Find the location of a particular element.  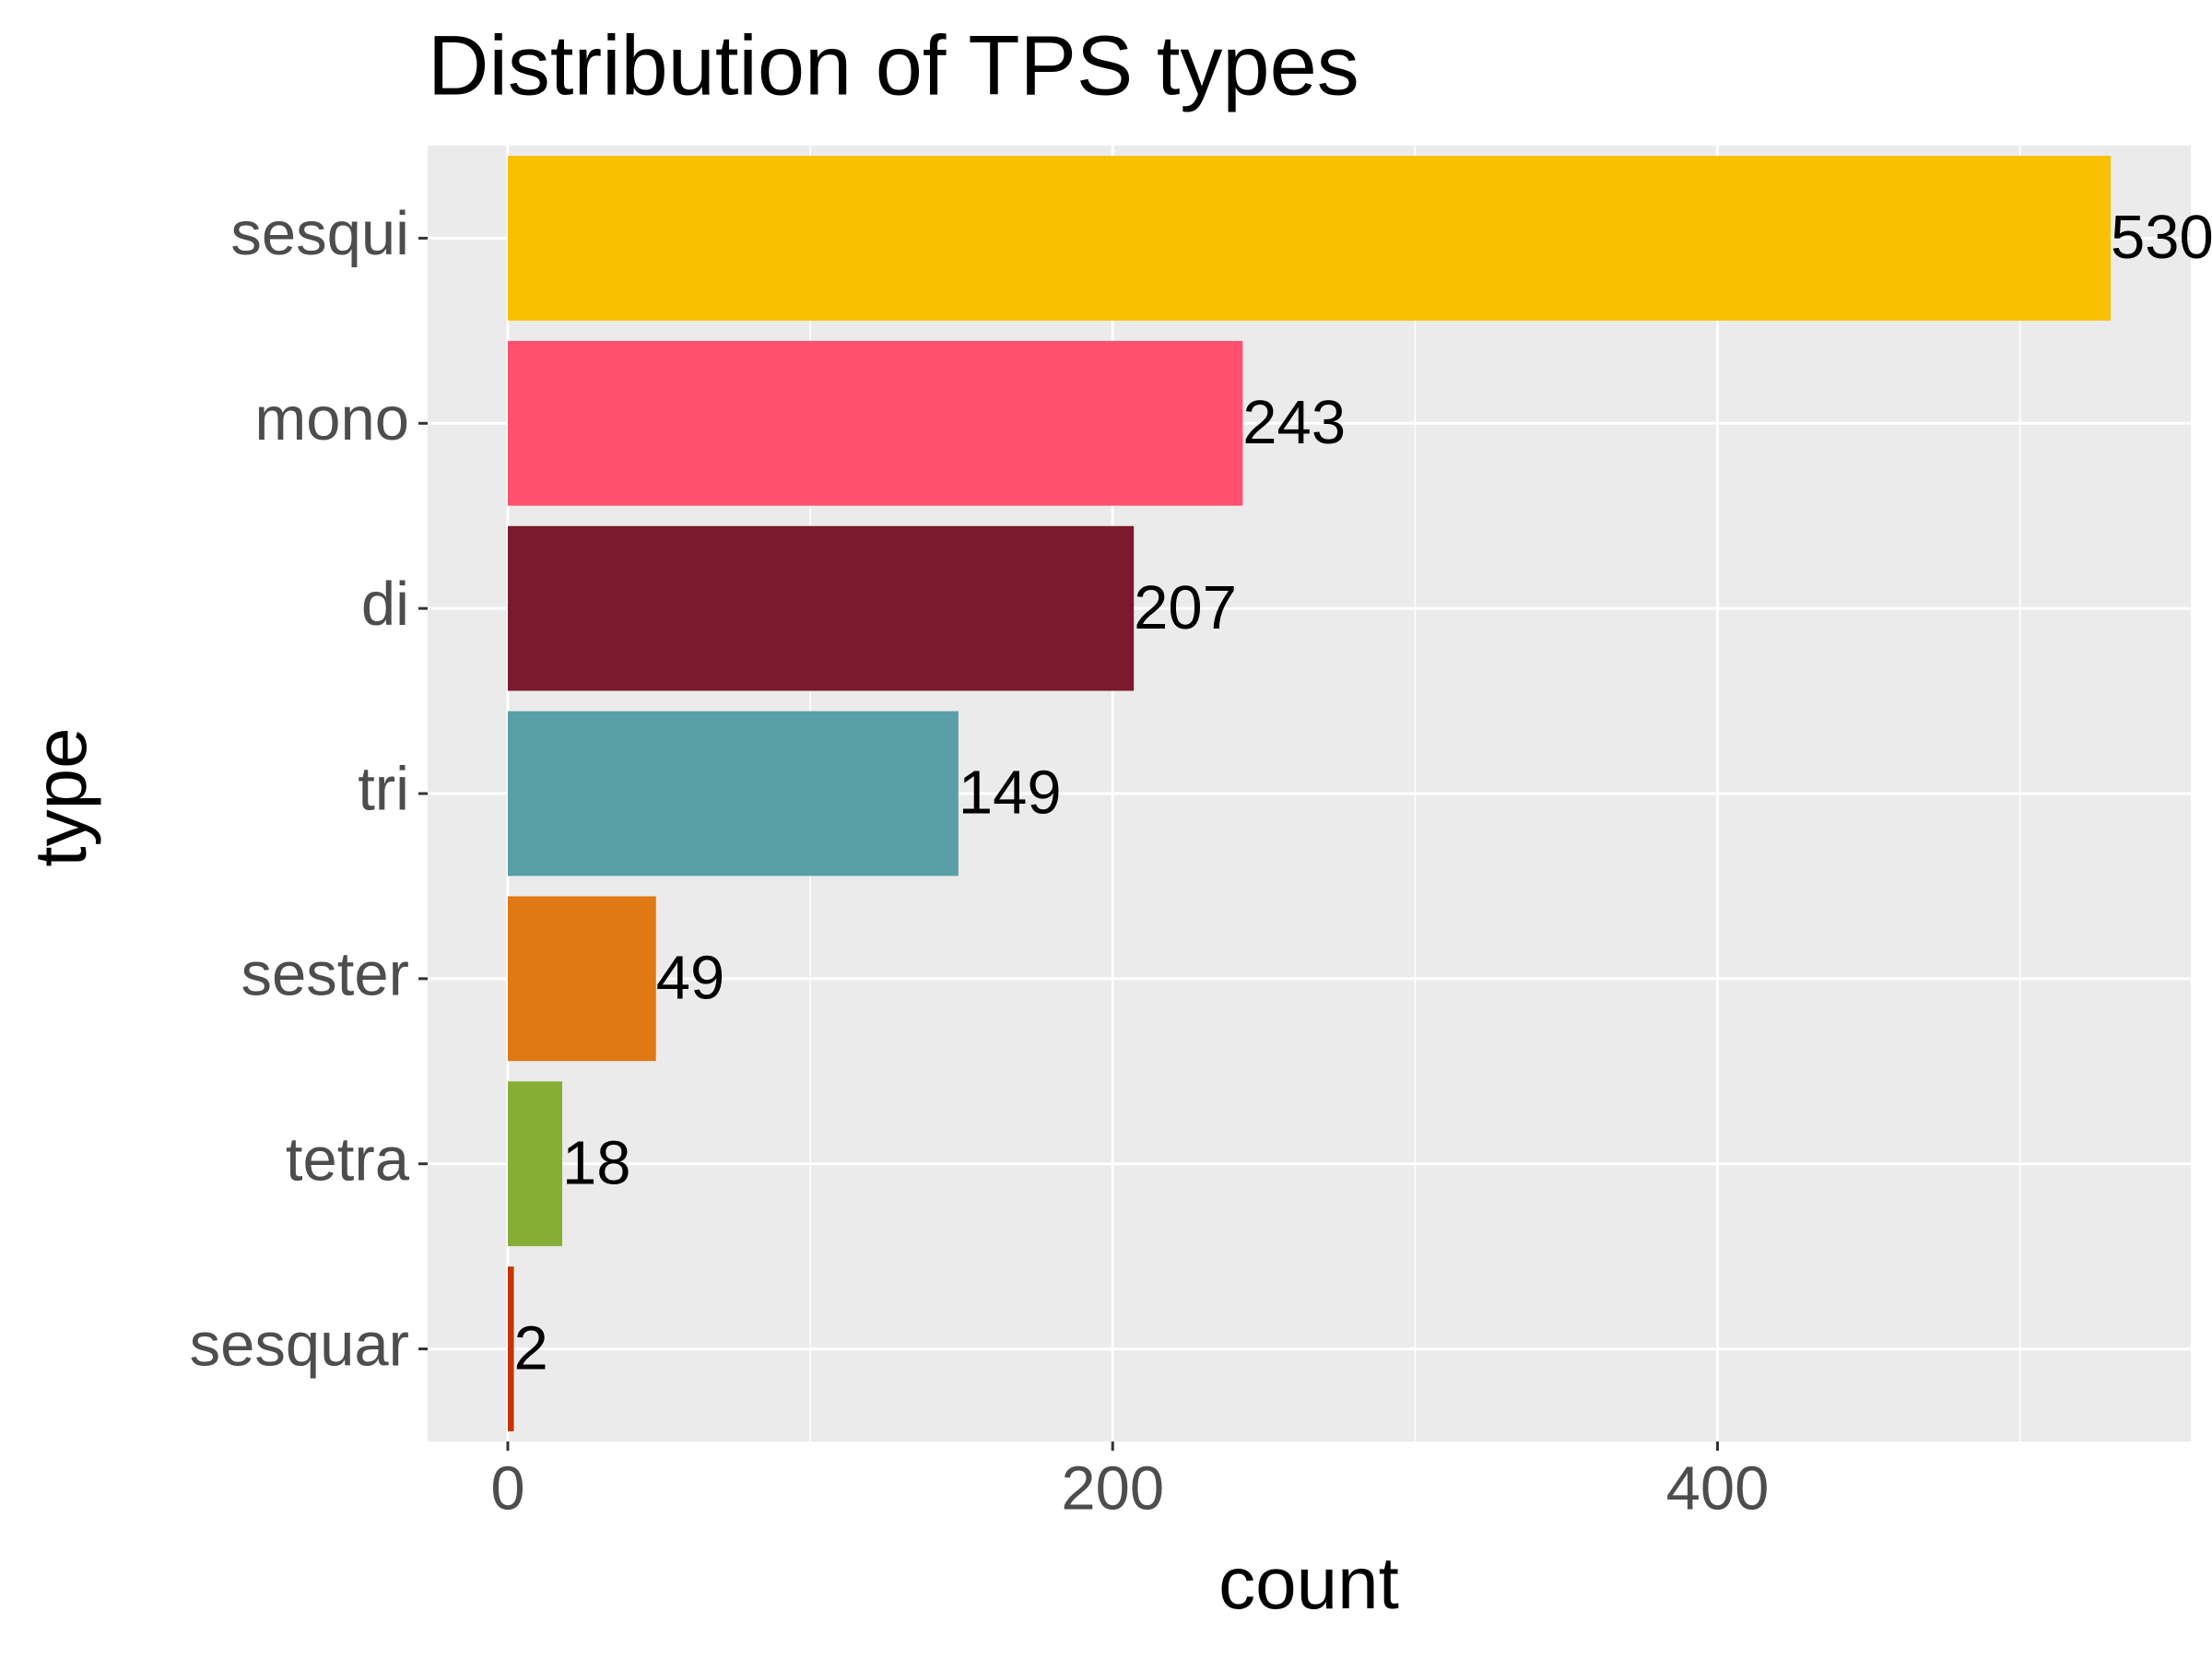

value-label: 243 is located at coordinates (1294, 422).